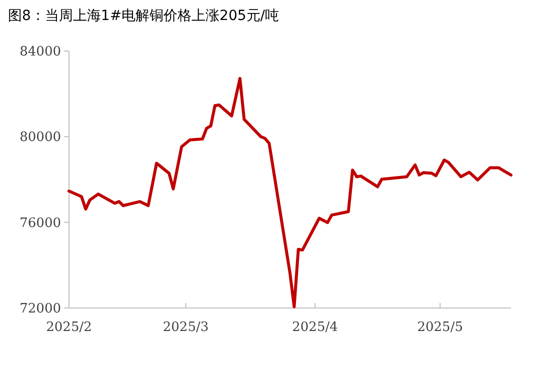 Image resolution: width=550 pixels, height=381 pixels. Describe the element at coordinates (143, 16) in the screenshot. I see `title: 图8：当周上海1#电解铜价格上涨205元/吨` at that location.